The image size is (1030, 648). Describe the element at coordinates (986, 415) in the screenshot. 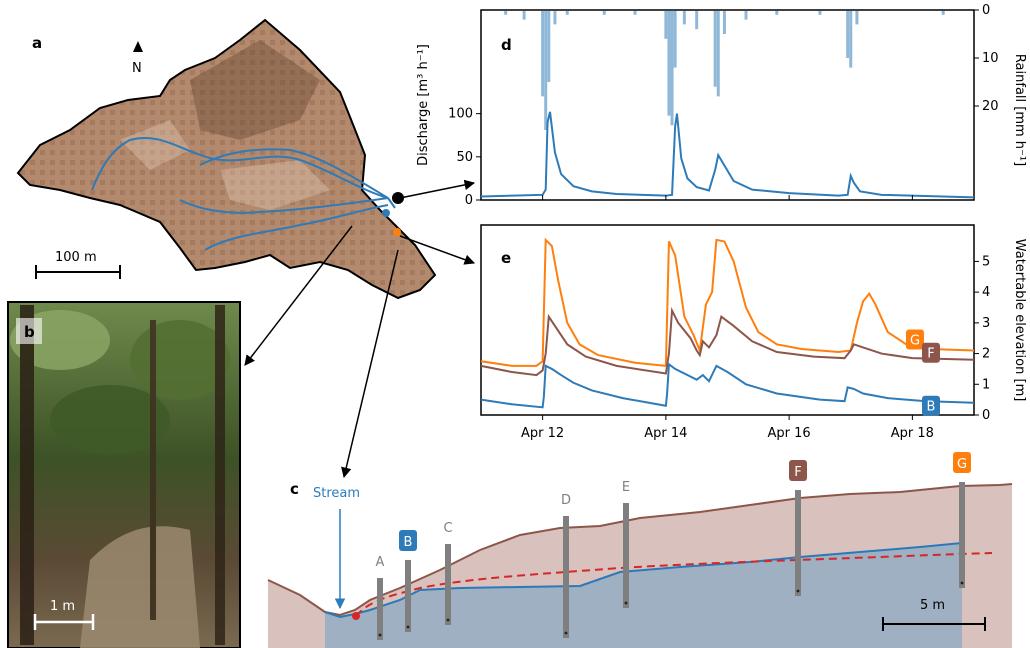

I see `y-tick-label: 0` at that location.